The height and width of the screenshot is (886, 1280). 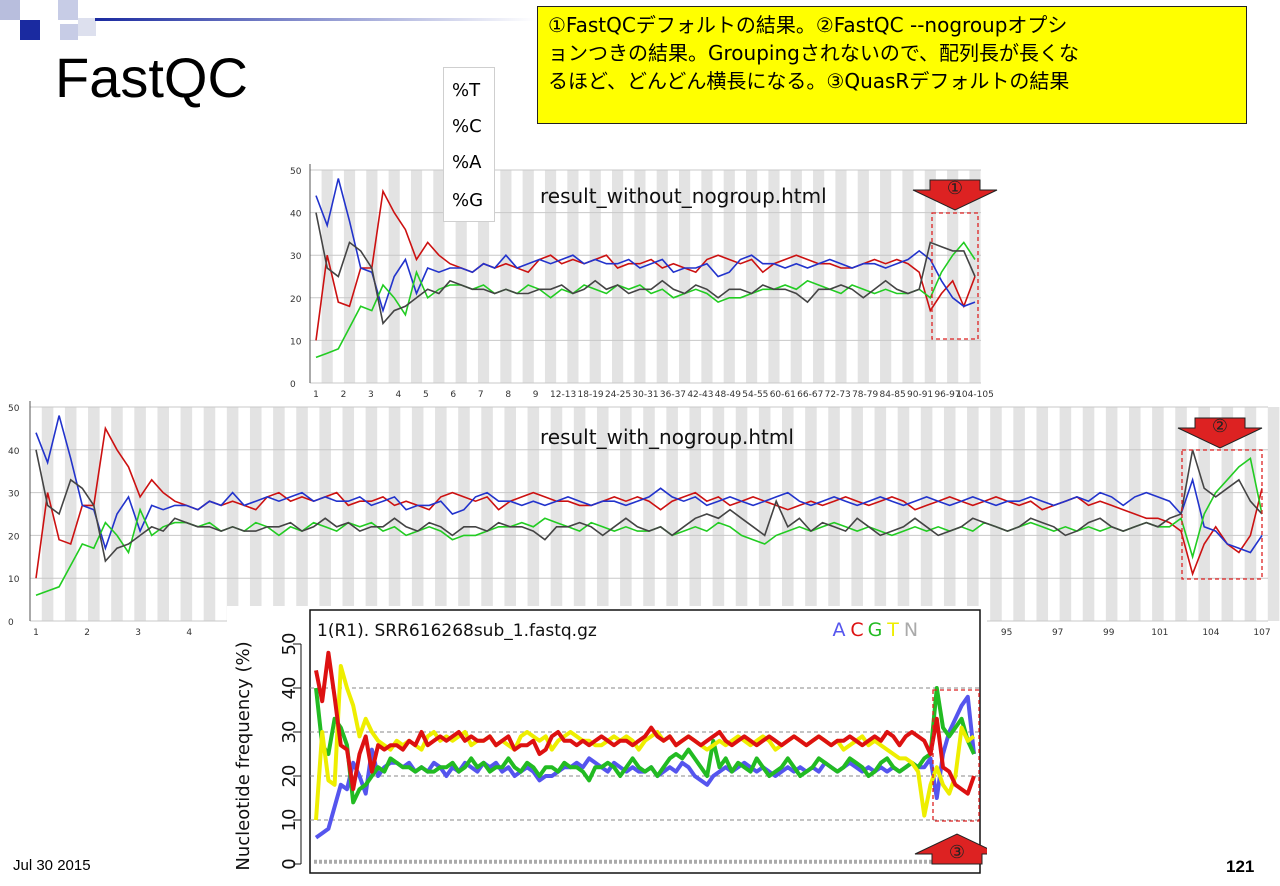 What do you see at coordinates (508, 395) in the screenshot?
I see `x-tick-label: 8` at bounding box center [508, 395].